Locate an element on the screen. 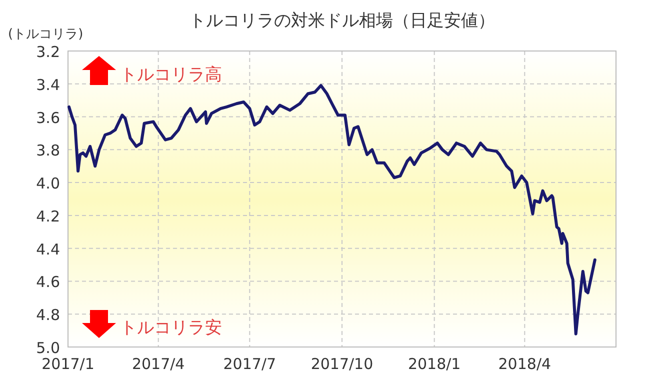  y-tick-label: 5.0 is located at coordinates (48, 348).